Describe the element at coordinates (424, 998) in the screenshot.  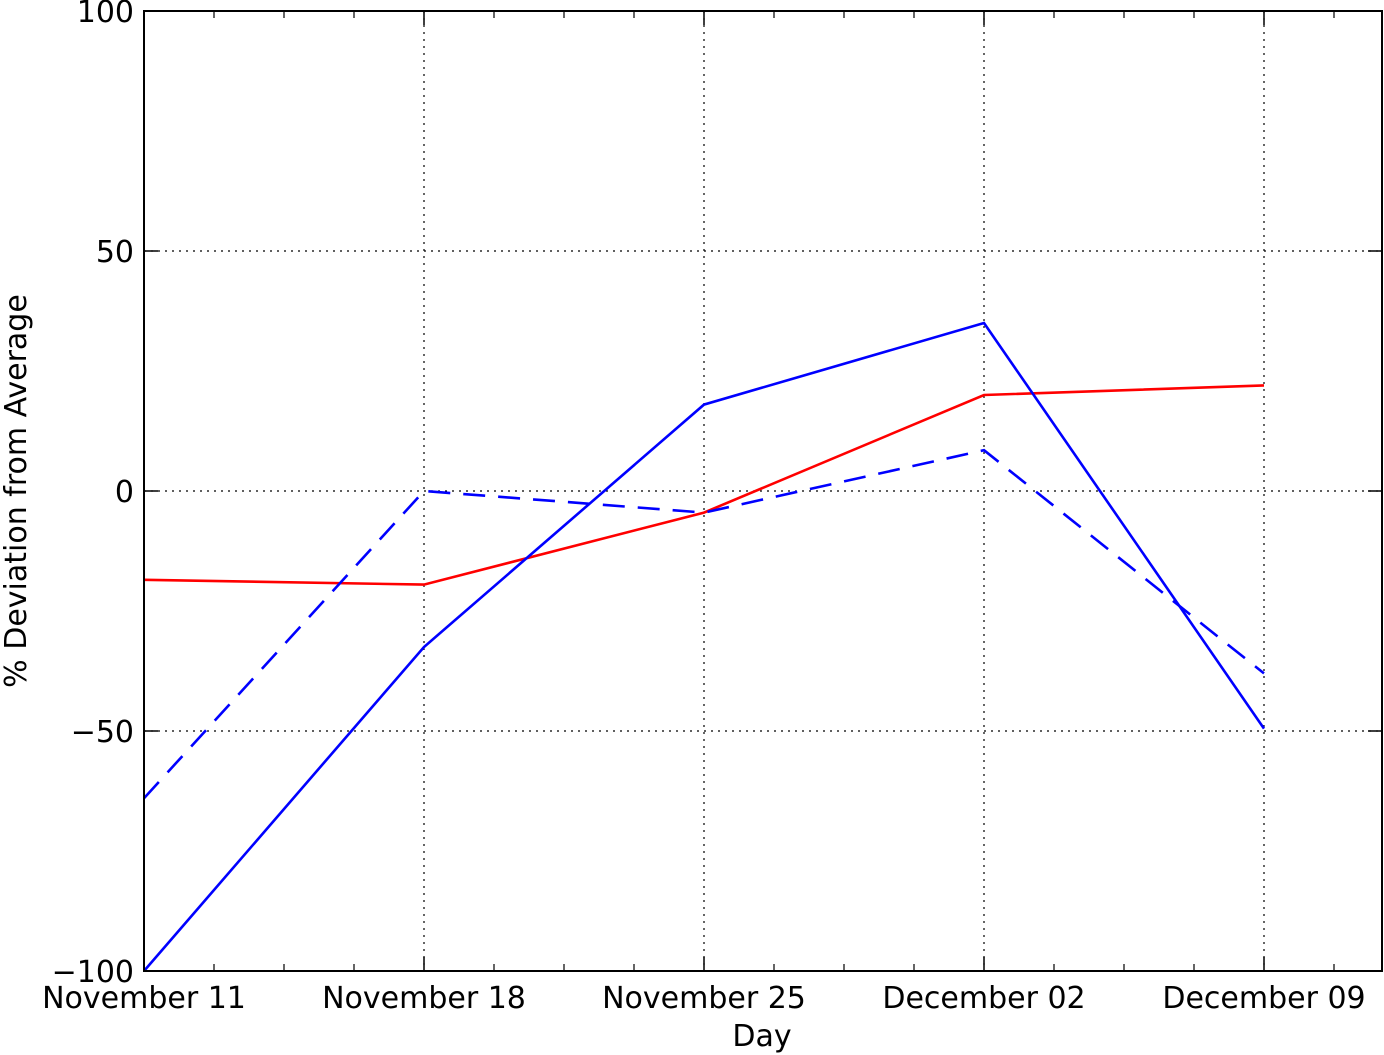
I see `x-tick-label: November 18` at that location.